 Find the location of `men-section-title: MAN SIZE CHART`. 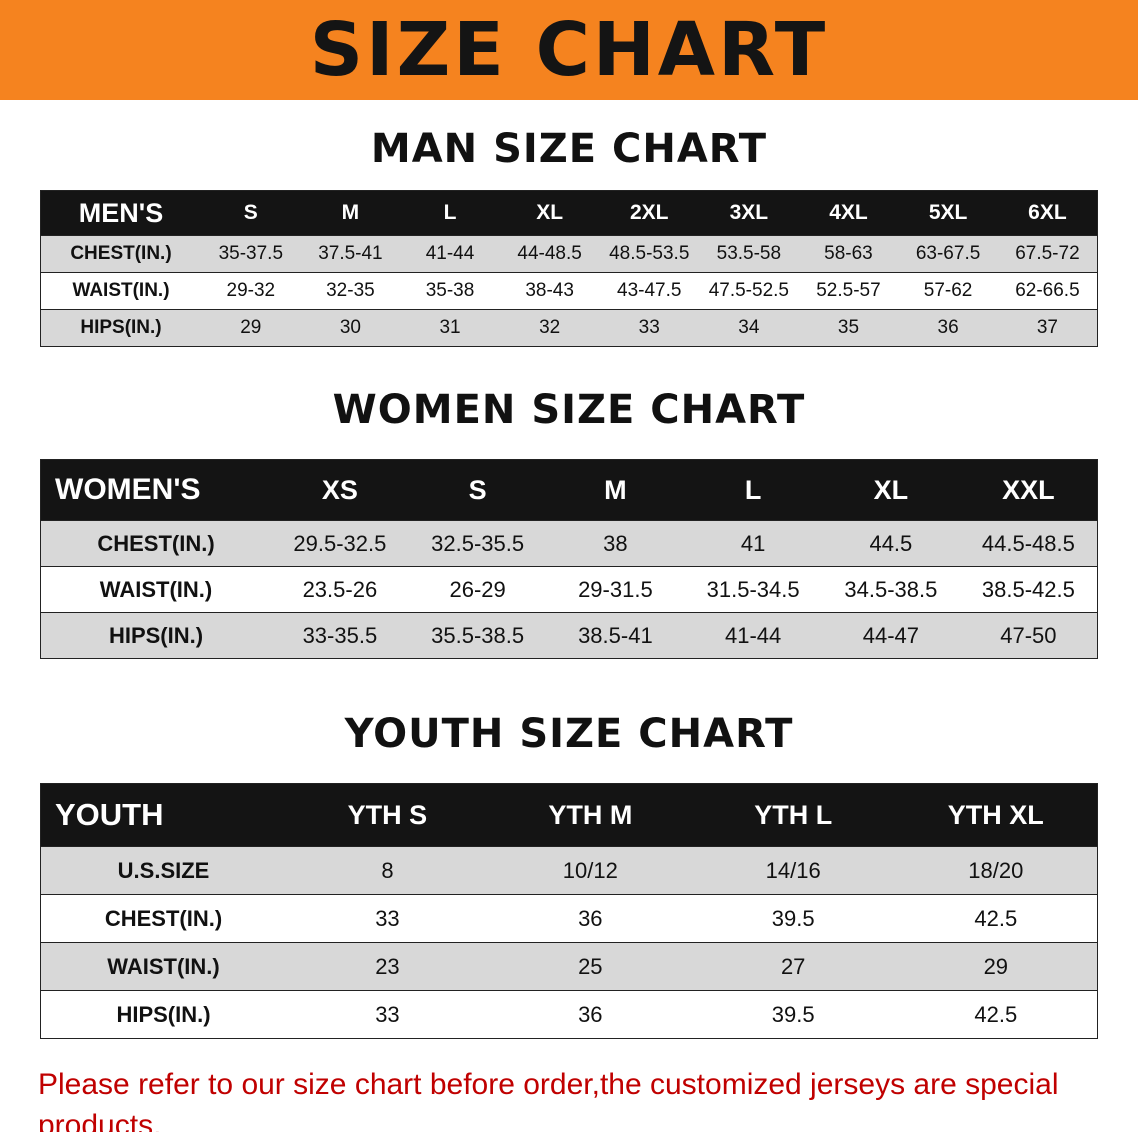

men-section-title: MAN SIZE CHART is located at coordinates (569, 149).